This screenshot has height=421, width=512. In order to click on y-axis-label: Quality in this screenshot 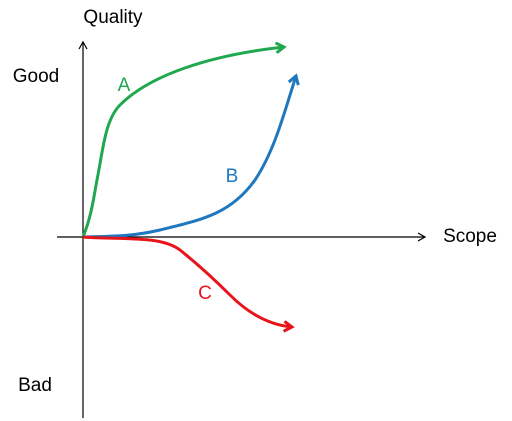, I will do `click(113, 17)`.